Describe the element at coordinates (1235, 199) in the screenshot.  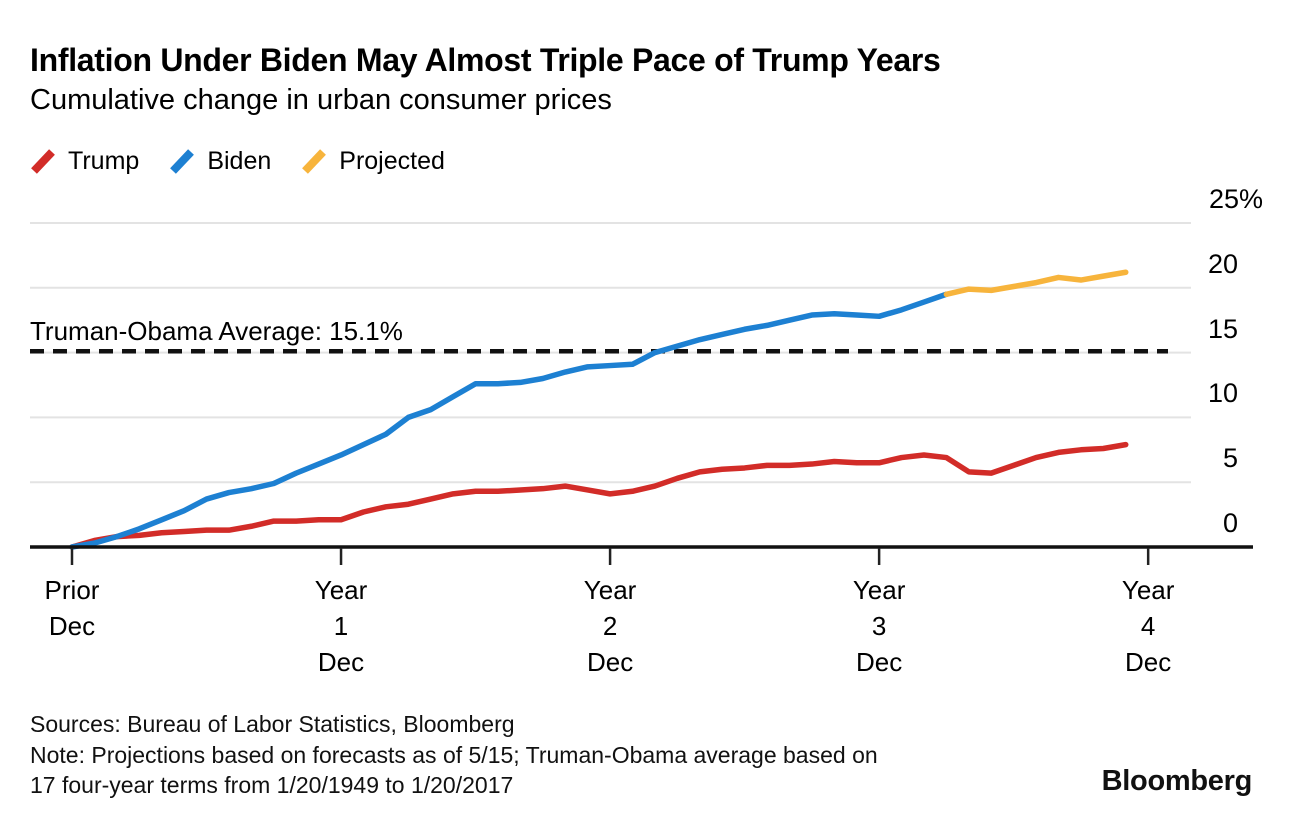
I see `y-tick-label: 25%` at that location.